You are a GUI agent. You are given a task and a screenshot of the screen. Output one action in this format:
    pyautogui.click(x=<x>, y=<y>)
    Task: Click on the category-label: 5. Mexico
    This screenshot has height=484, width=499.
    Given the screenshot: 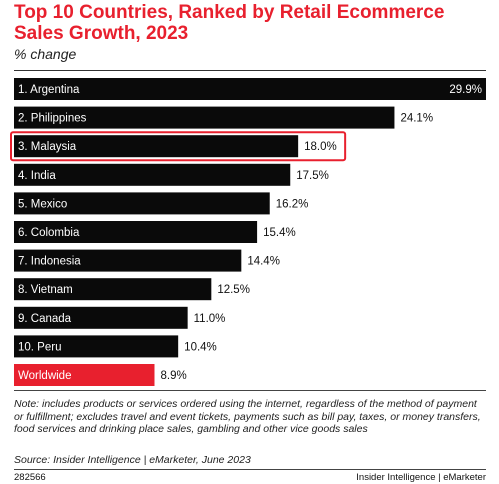 What is the action you would take?
    pyautogui.click(x=42, y=204)
    